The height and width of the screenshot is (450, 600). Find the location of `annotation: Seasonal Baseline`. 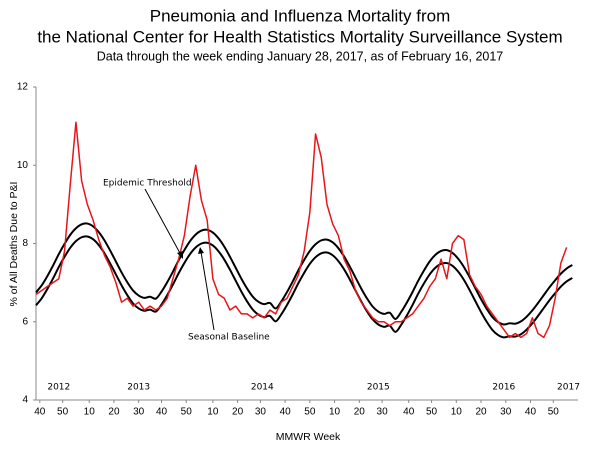

annotation: Seasonal Baseline is located at coordinates (229, 338).